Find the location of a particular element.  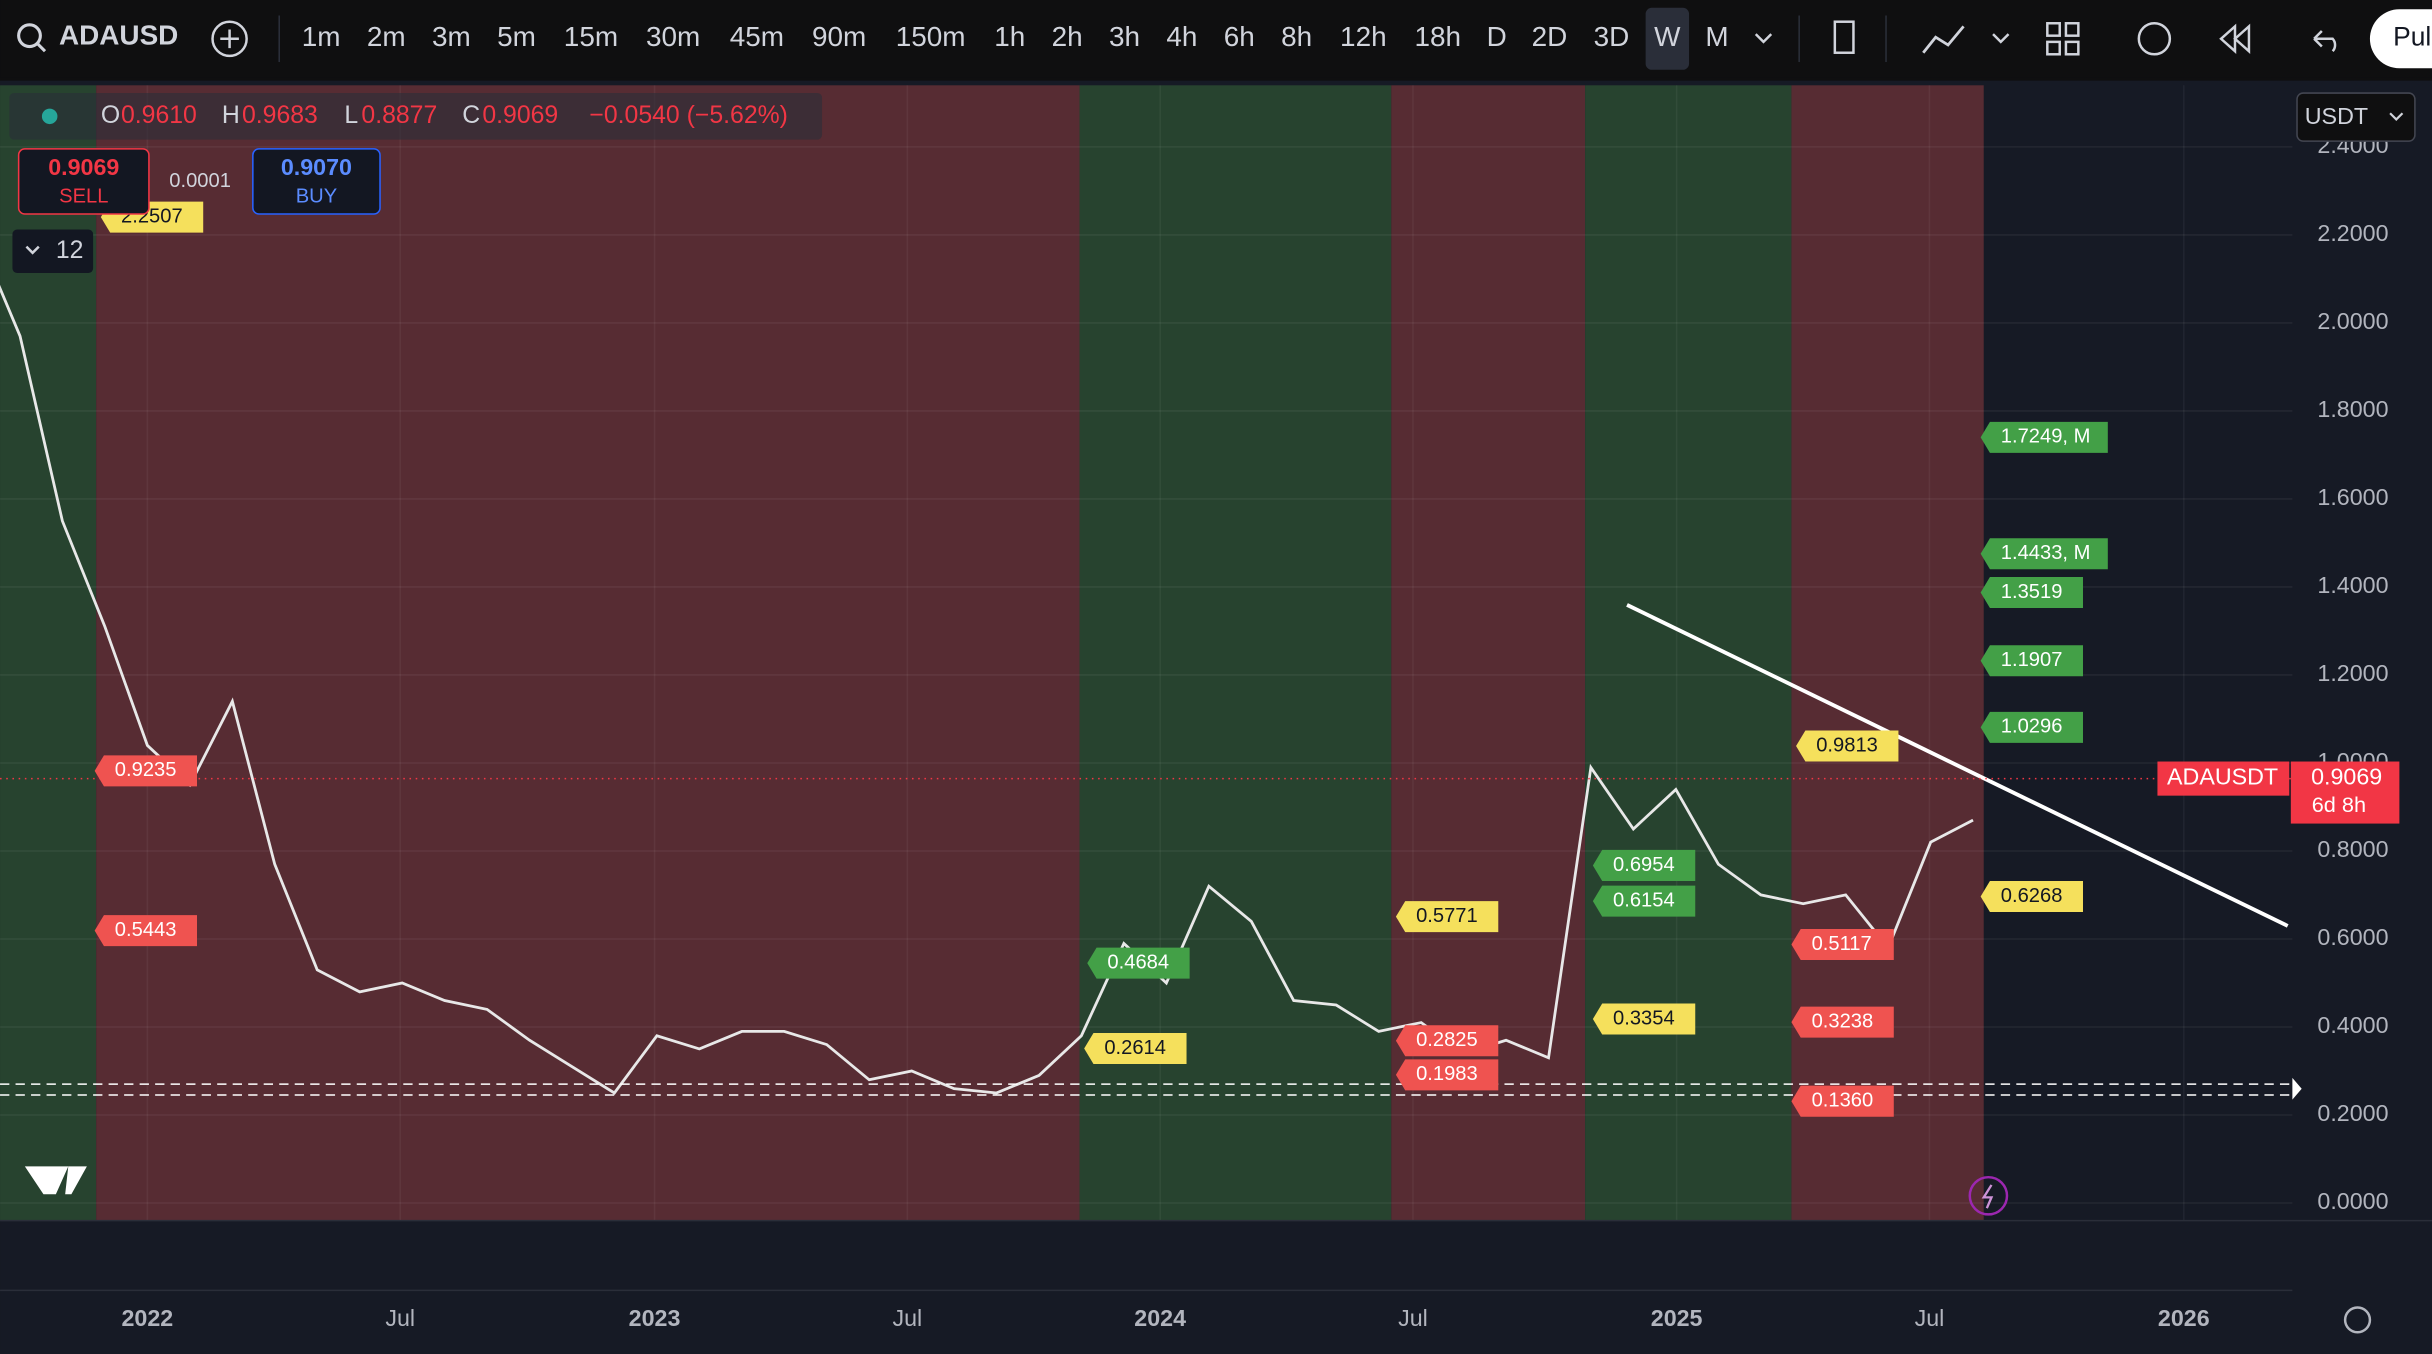

collapse-icon is located at coordinates (32, 250).